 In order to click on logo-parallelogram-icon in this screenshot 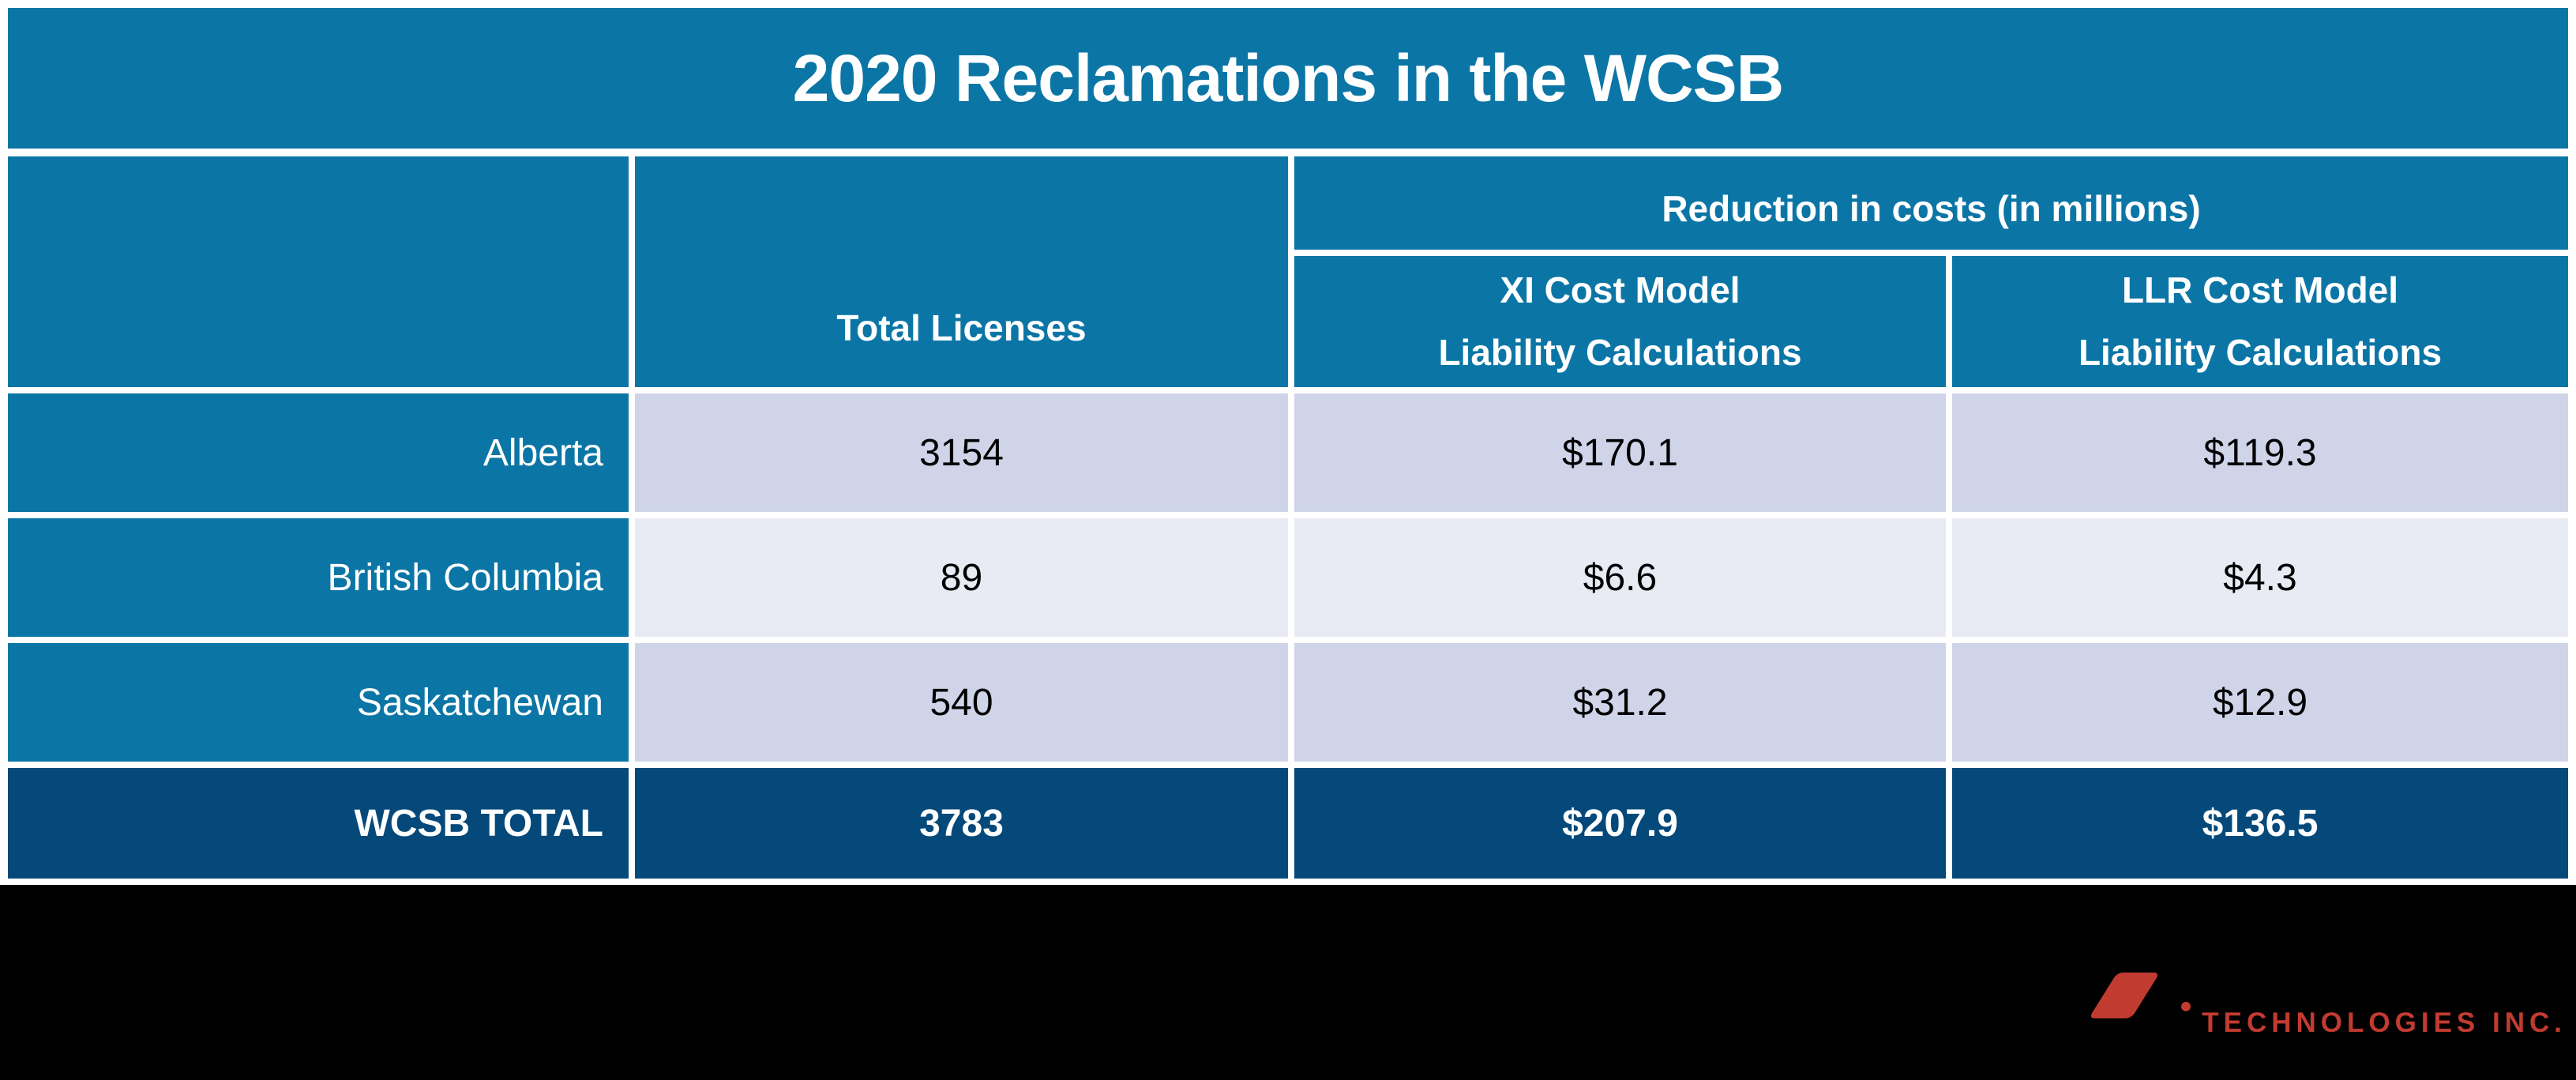, I will do `click(2124, 995)`.